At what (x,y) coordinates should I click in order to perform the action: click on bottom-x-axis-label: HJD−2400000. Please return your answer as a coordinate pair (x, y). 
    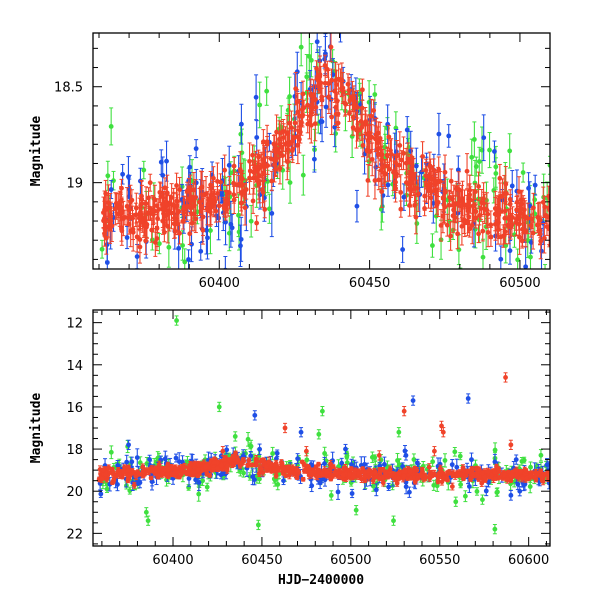
    Looking at the image, I should click on (321, 580).